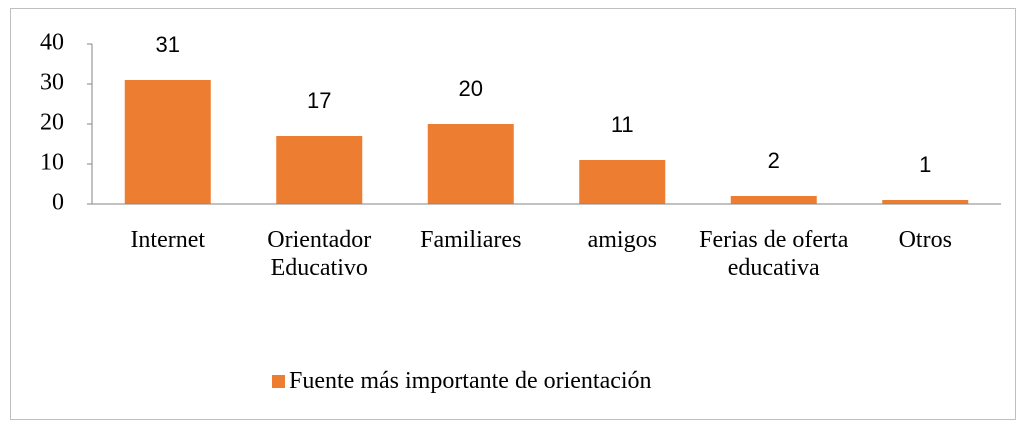 This screenshot has height=427, width=1026. What do you see at coordinates (168, 44) in the screenshot?
I see `data-label: 31` at bounding box center [168, 44].